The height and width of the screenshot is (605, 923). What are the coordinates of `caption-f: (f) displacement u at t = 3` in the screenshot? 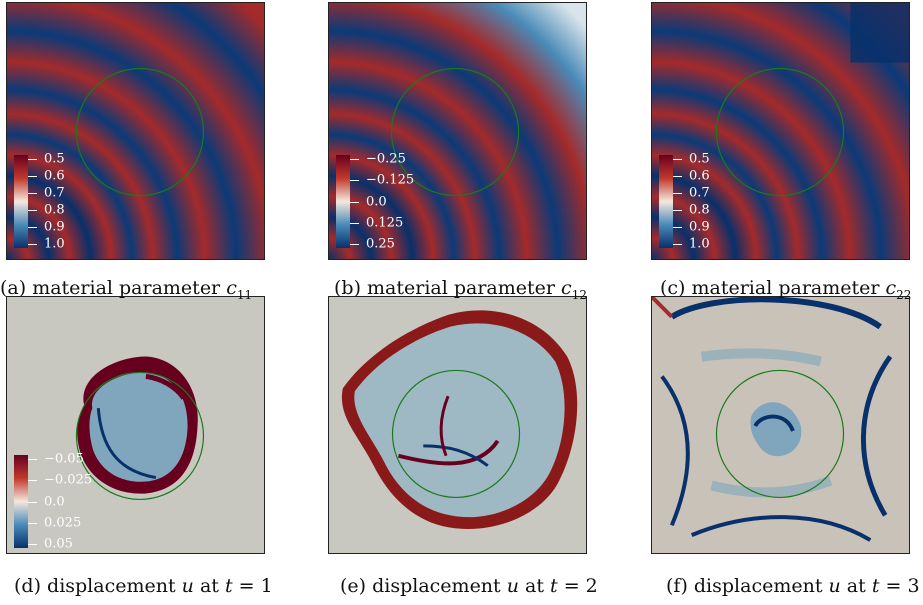 It's located at (793, 586).